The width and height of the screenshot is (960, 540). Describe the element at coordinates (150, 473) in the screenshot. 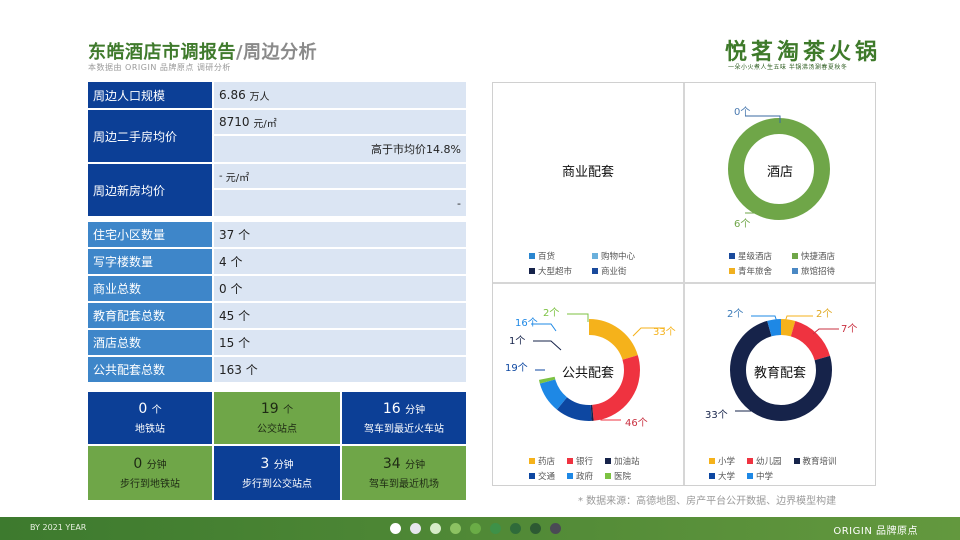

I see `tile-subway-walk: 0 分钟 步行到地铁站` at that location.